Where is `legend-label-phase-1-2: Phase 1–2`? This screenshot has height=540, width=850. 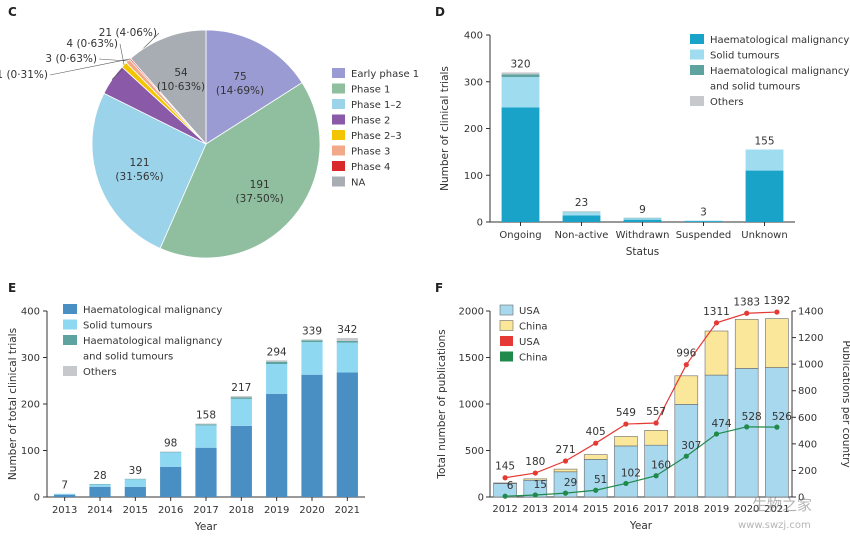
legend-label-phase-1-2: Phase 1–2 is located at coordinates (376, 105).